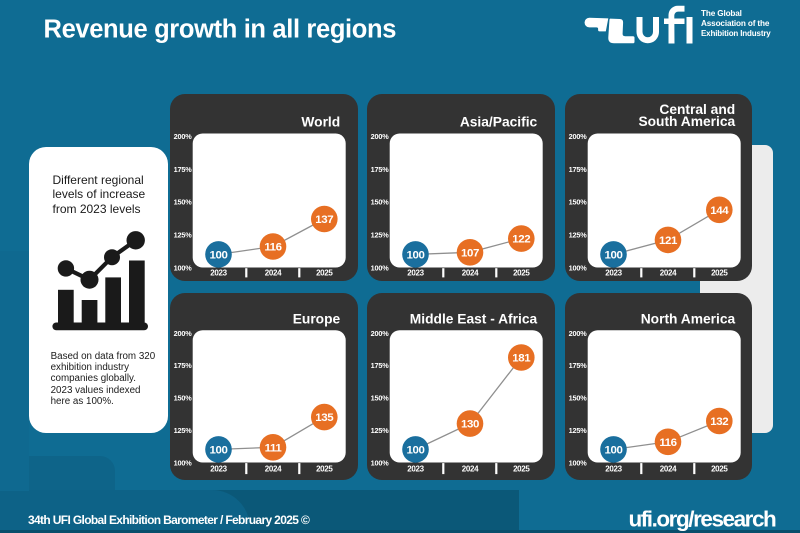 The height and width of the screenshot is (533, 800). I want to click on svg-text: North America, so click(688, 318).